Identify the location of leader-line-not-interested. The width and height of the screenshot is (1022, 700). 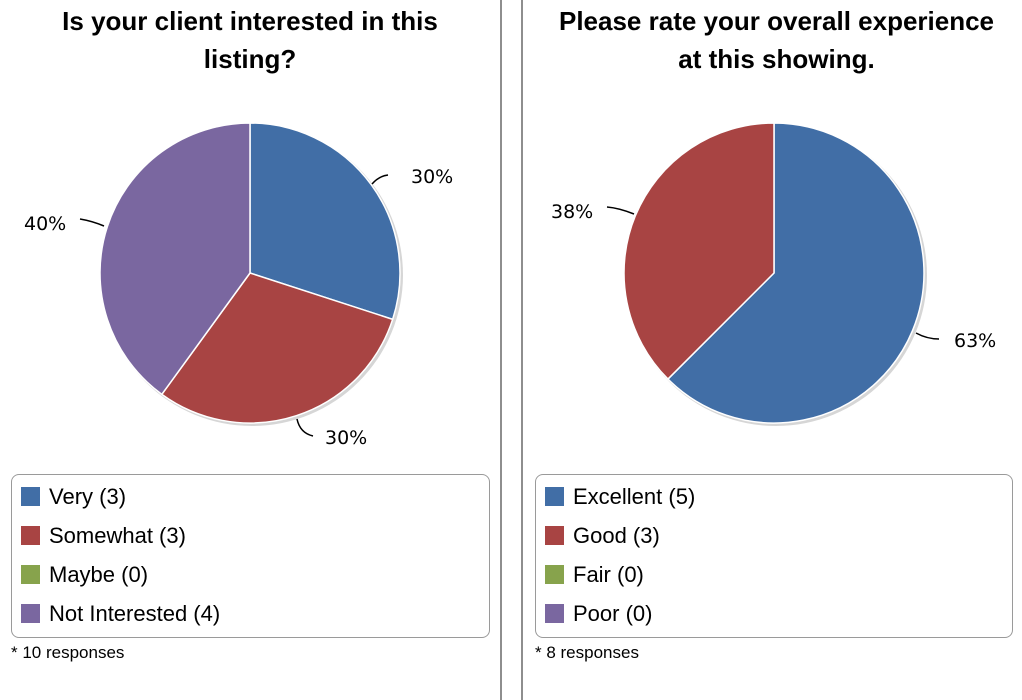
(92, 222).